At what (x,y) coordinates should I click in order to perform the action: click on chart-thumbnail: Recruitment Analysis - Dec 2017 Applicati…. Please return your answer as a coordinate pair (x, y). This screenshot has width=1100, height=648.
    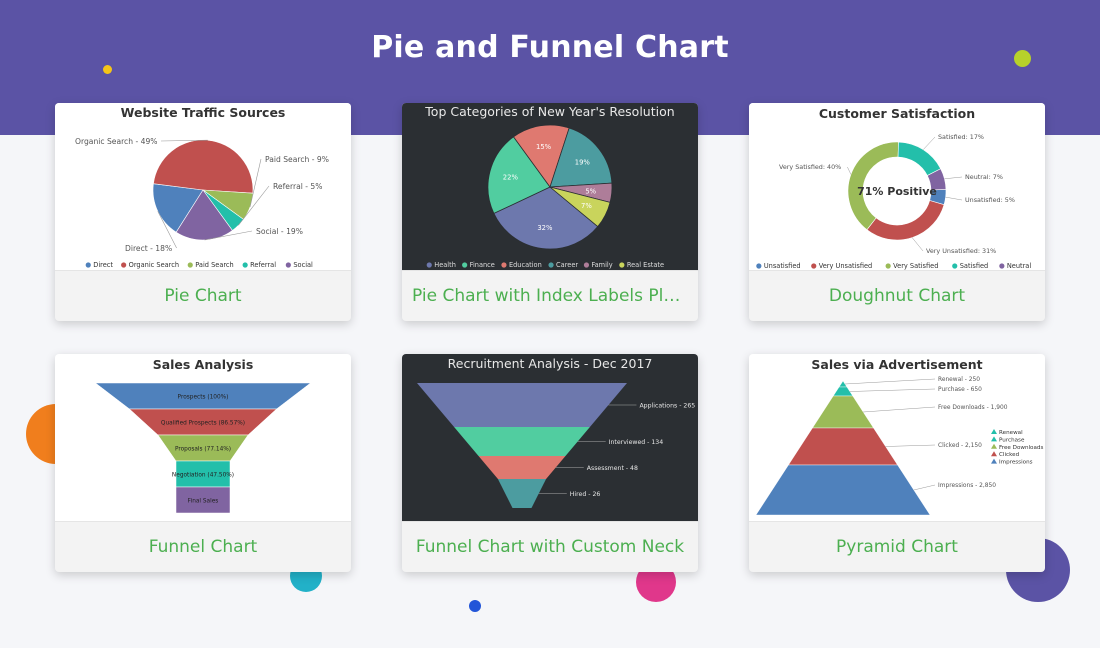
    Looking at the image, I should click on (550, 437).